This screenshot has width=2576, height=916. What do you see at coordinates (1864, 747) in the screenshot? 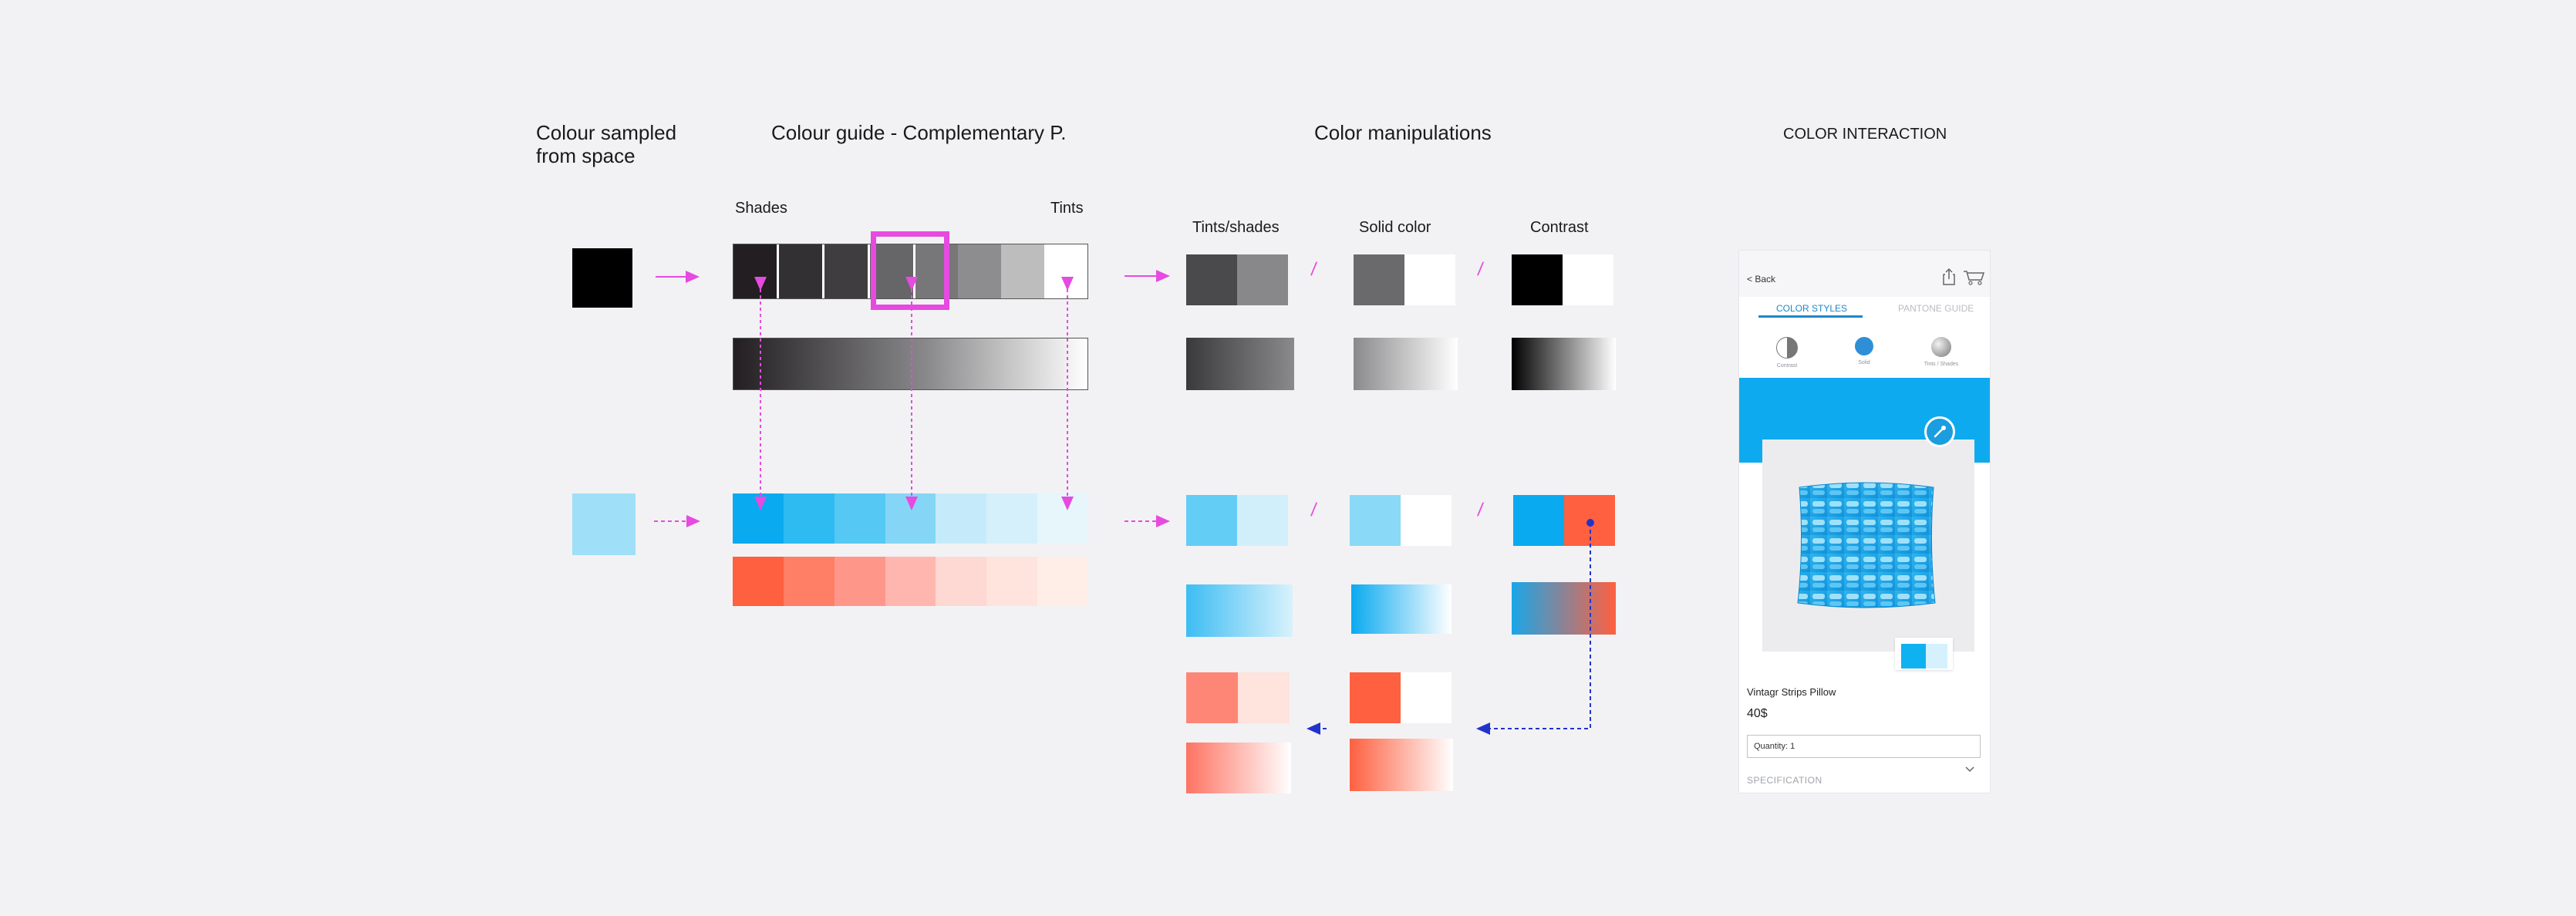
I see `quantity-field: Quantity: 1` at bounding box center [1864, 747].